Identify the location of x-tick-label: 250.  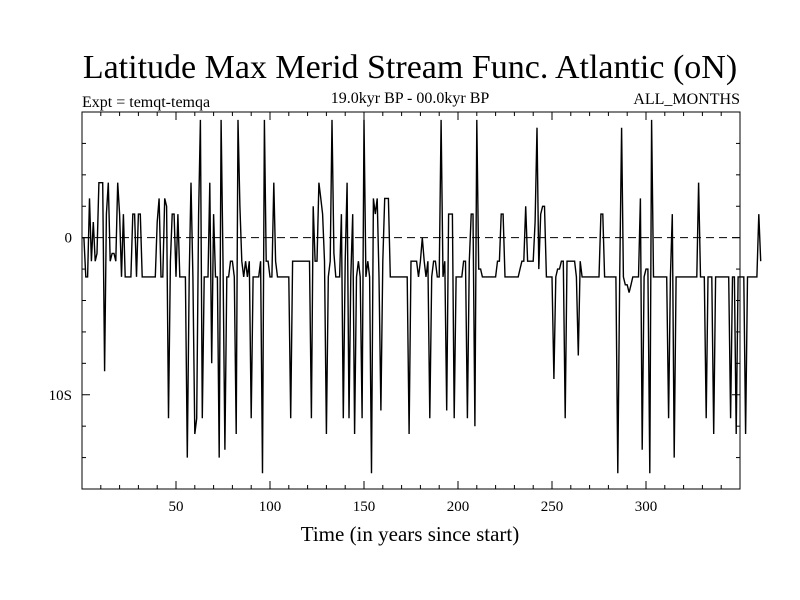
(552, 507).